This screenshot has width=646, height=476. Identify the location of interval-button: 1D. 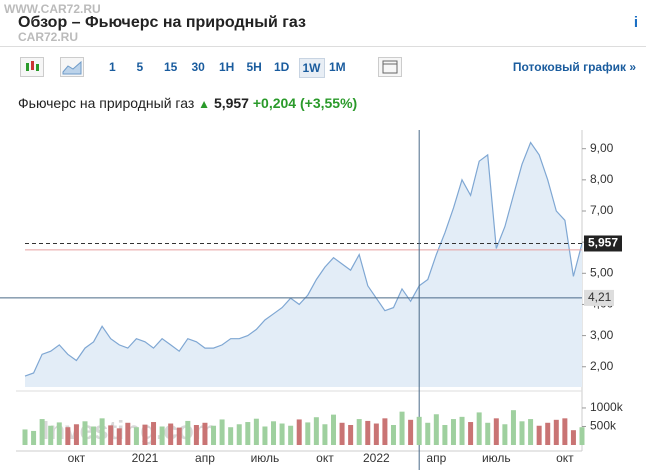
(282, 67).